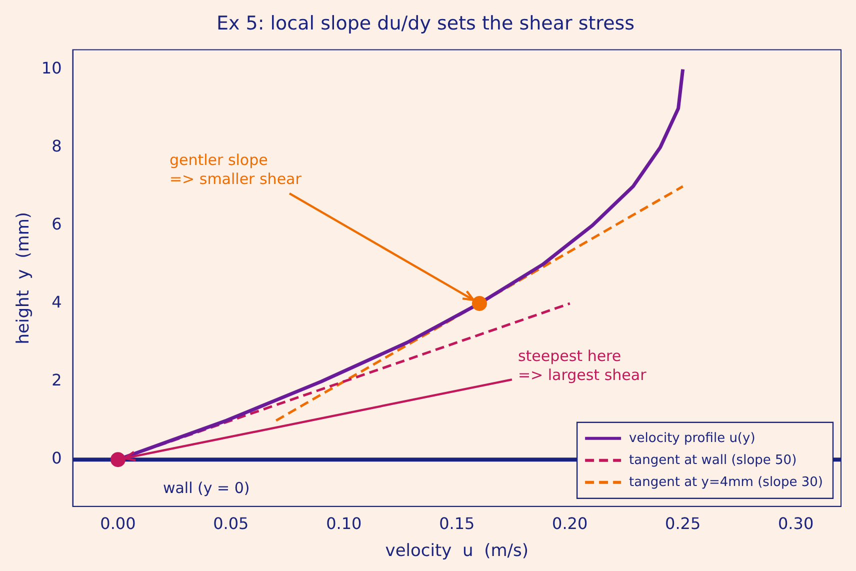 Image resolution: width=856 pixels, height=571 pixels. What do you see at coordinates (583, 365) in the screenshot?
I see `annotation: steepest here => largest shear` at bounding box center [583, 365].